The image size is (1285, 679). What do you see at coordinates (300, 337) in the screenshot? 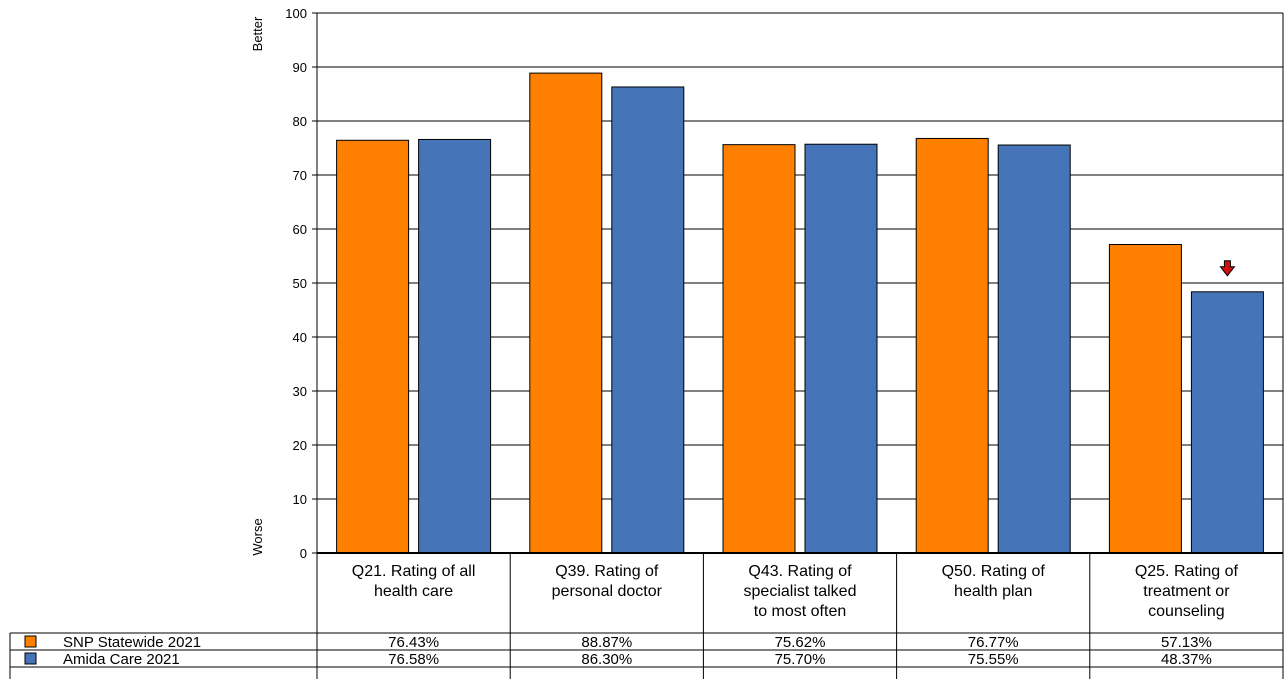
I see `y-tick-label: 40` at bounding box center [300, 337].